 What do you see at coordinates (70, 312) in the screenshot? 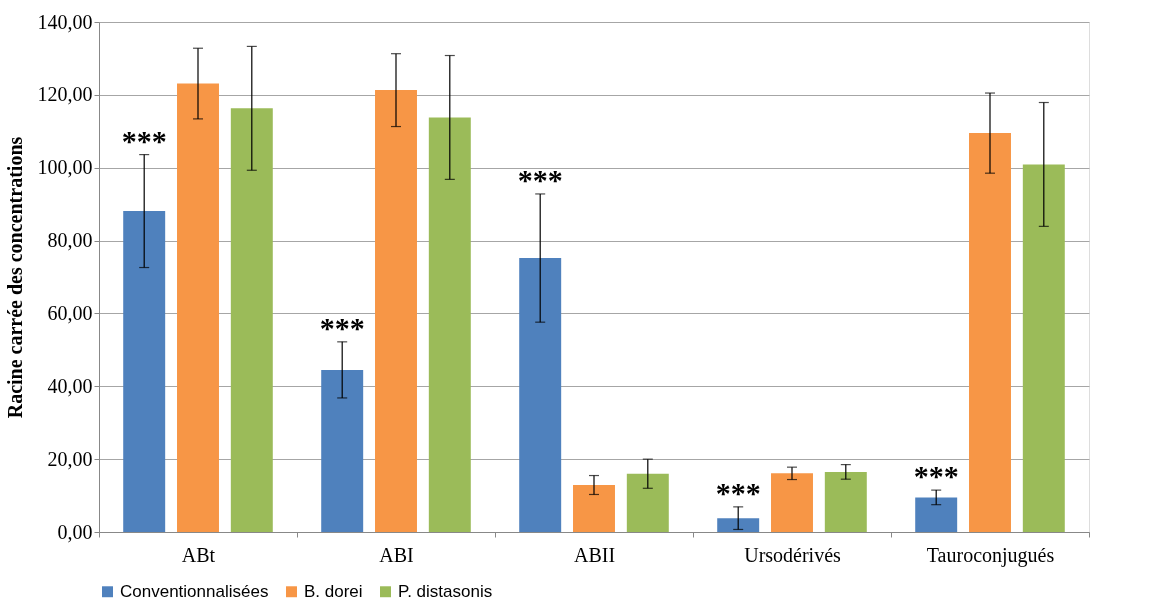
I see `y-tick-label: 60,00` at bounding box center [70, 312].